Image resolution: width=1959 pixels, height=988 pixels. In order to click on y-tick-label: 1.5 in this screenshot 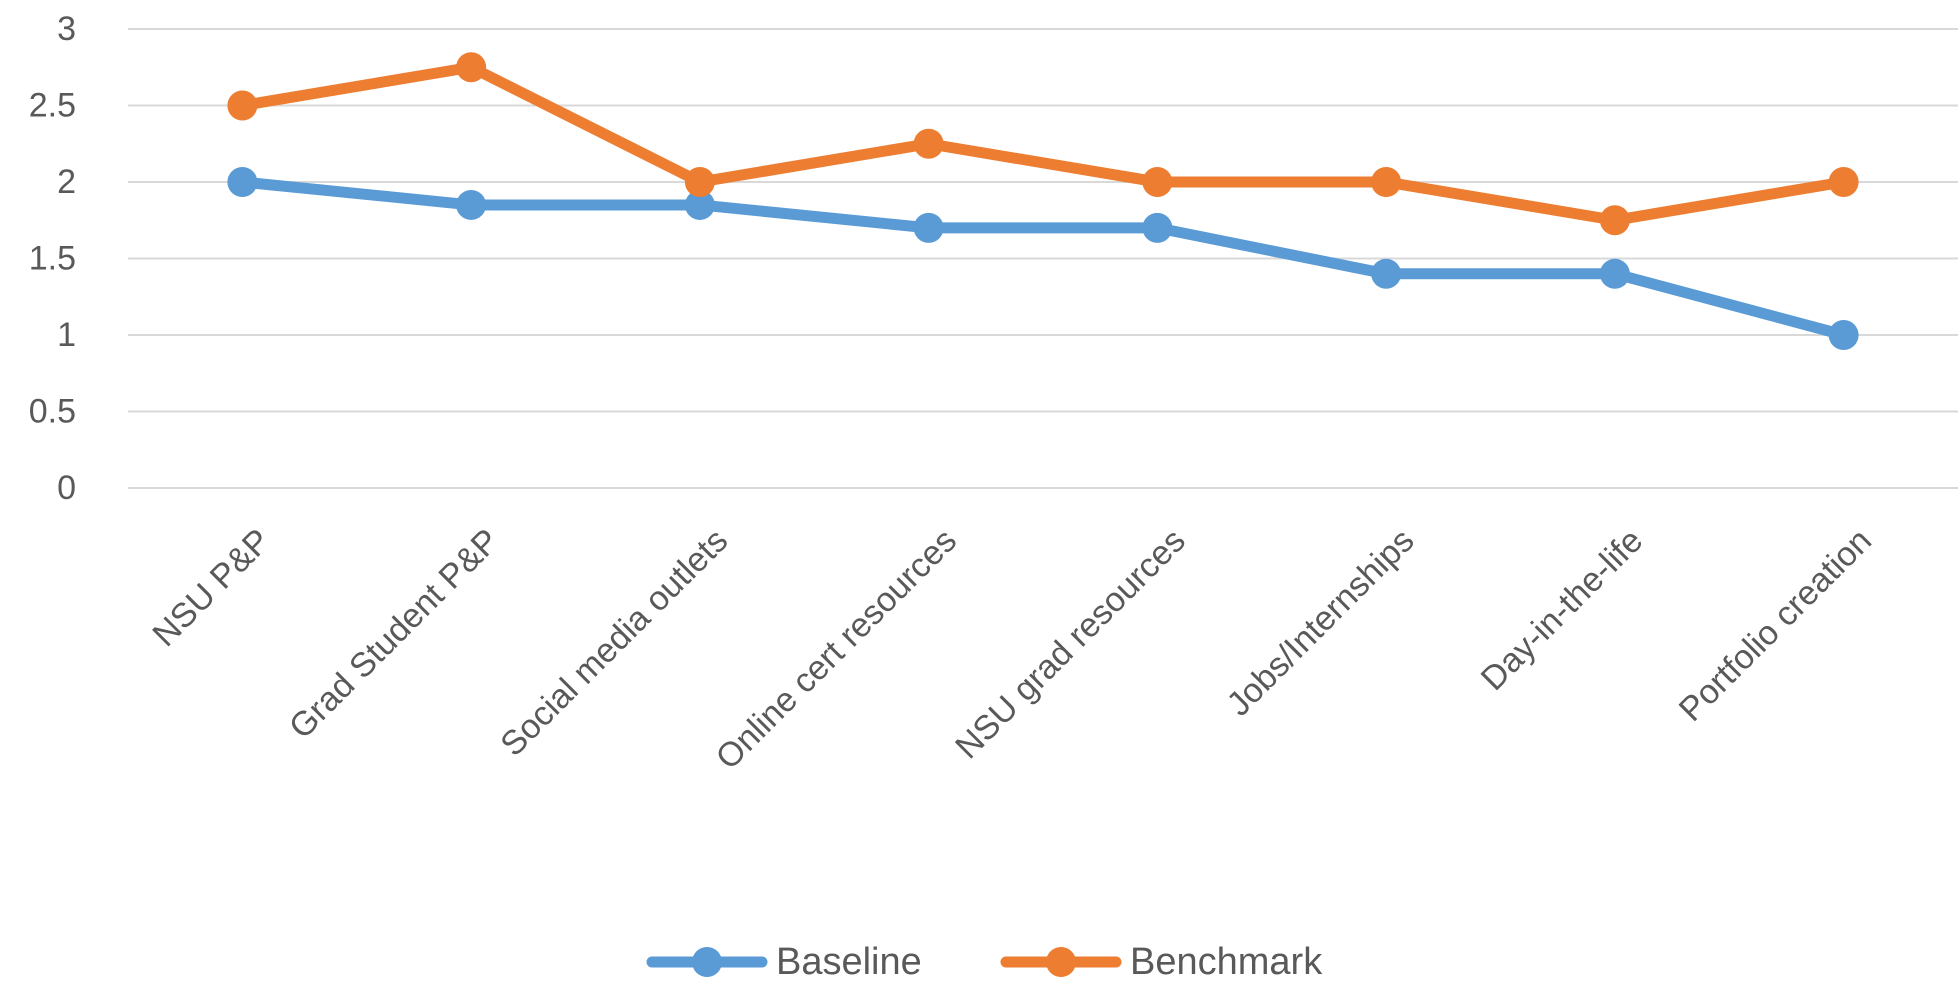, I will do `click(52, 259)`.